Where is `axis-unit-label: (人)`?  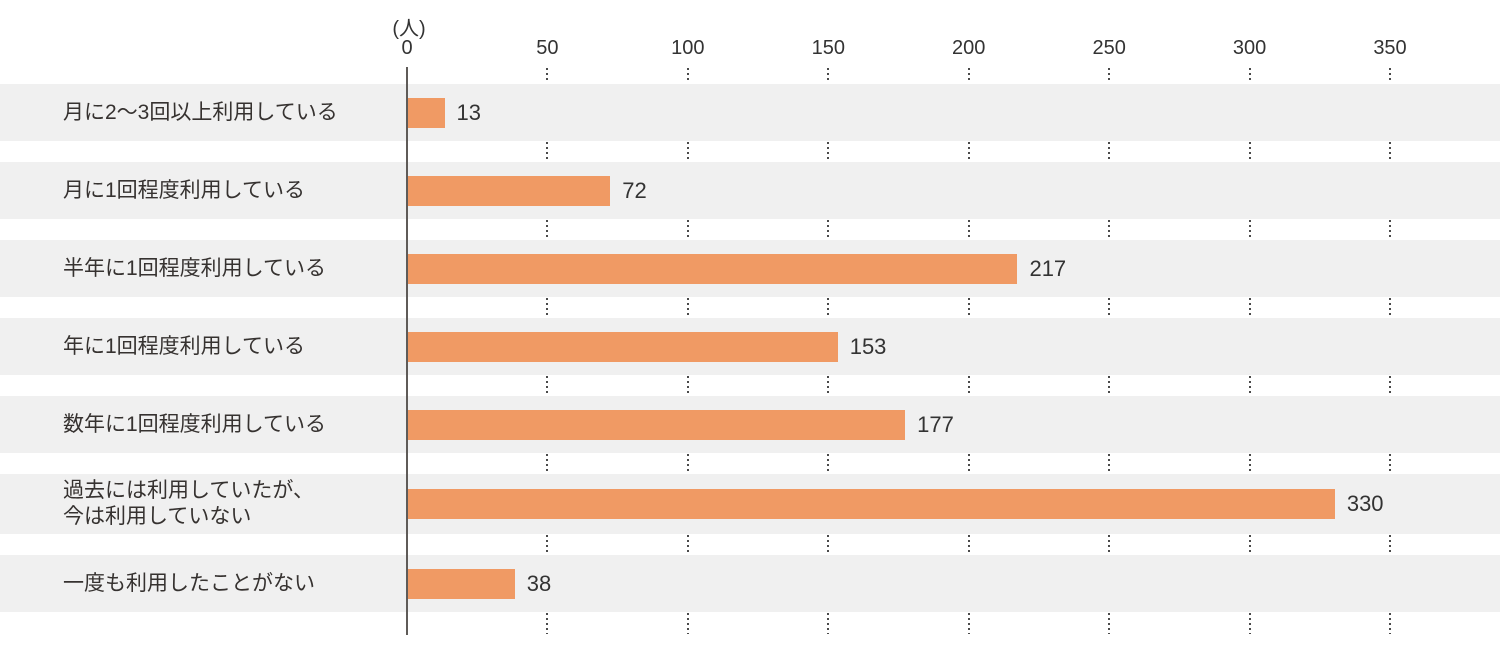
axis-unit-label: (人) is located at coordinates (409, 29).